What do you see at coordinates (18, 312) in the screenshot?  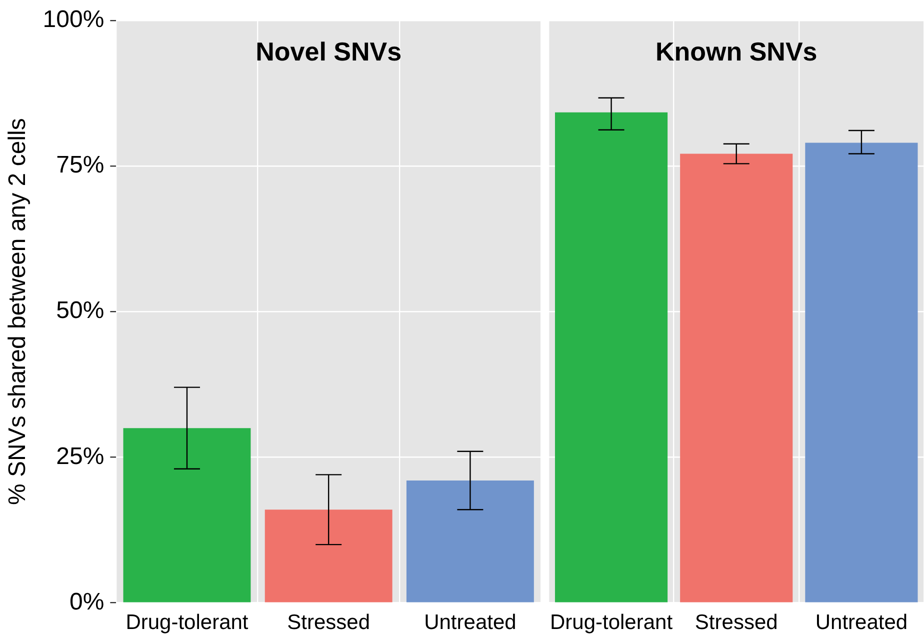 I see `y-axis-title: % SNVs shared between any 2 cells` at bounding box center [18, 312].